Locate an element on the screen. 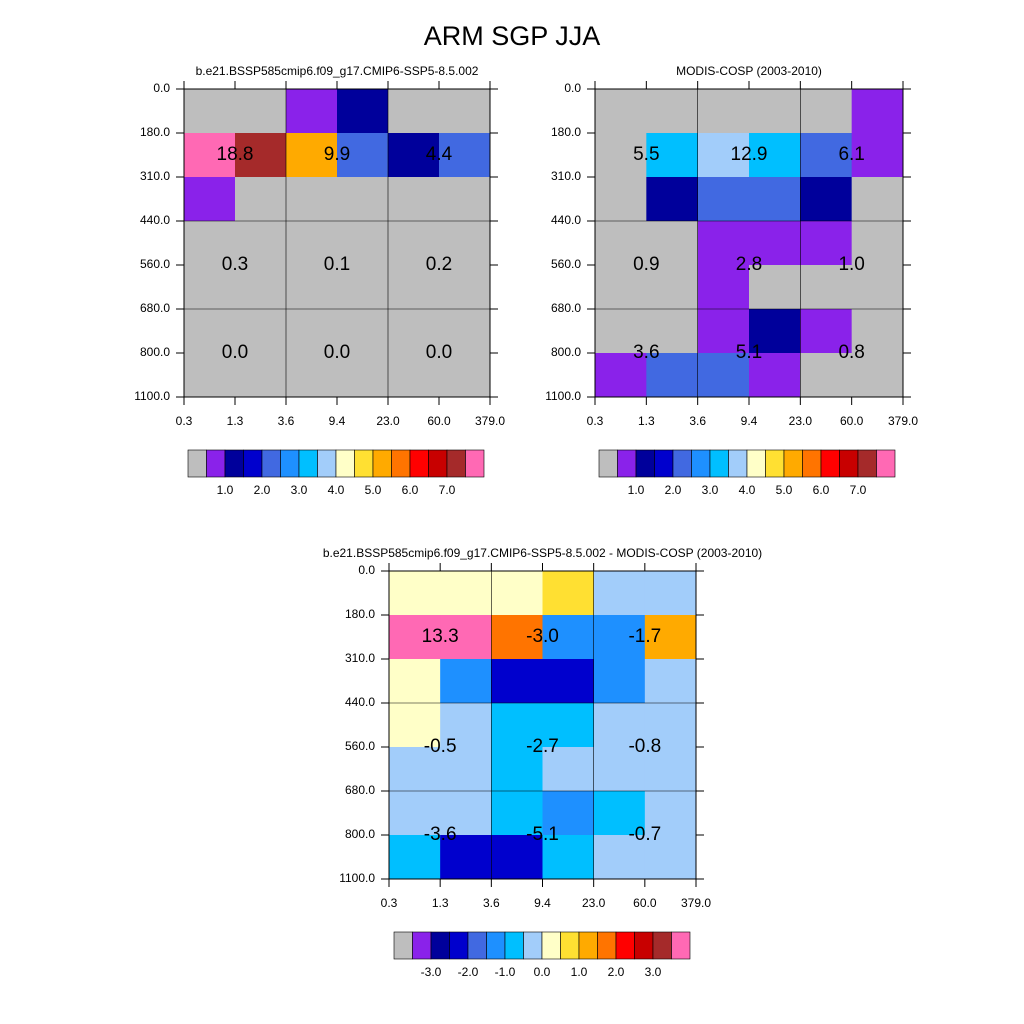 This screenshot has width=1024, height=1024. cell-value-label: 6.1 is located at coordinates (851, 154).